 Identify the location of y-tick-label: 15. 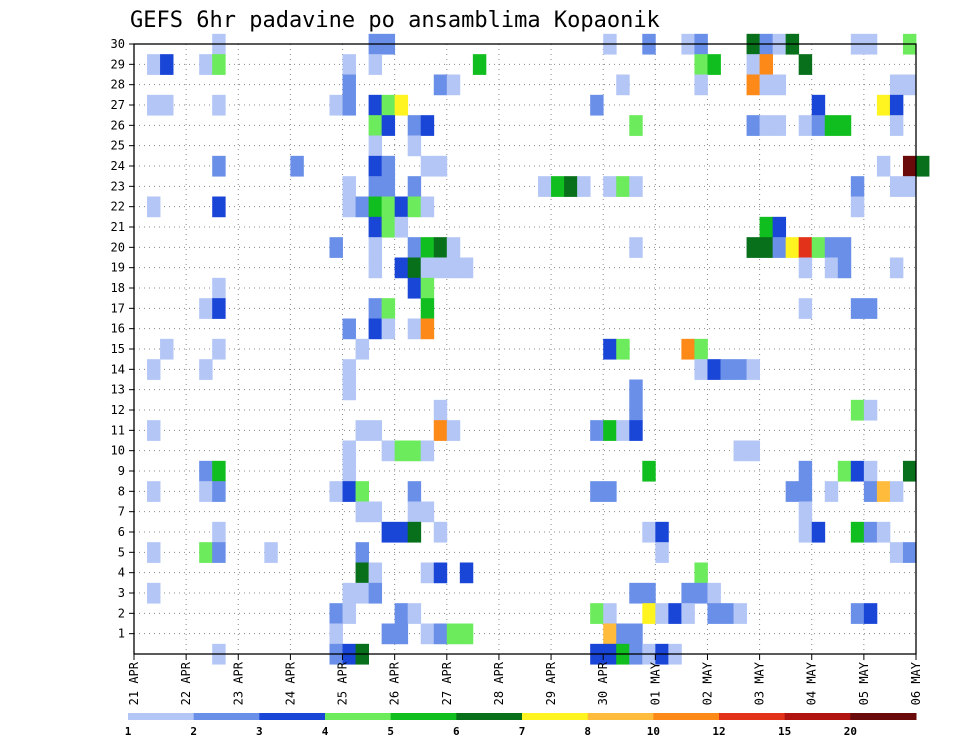
(118, 349).